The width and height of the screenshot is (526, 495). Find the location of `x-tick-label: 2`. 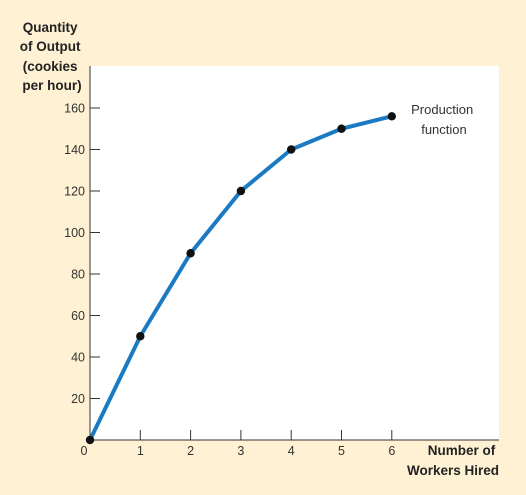

x-tick-label: 2 is located at coordinates (190, 451).